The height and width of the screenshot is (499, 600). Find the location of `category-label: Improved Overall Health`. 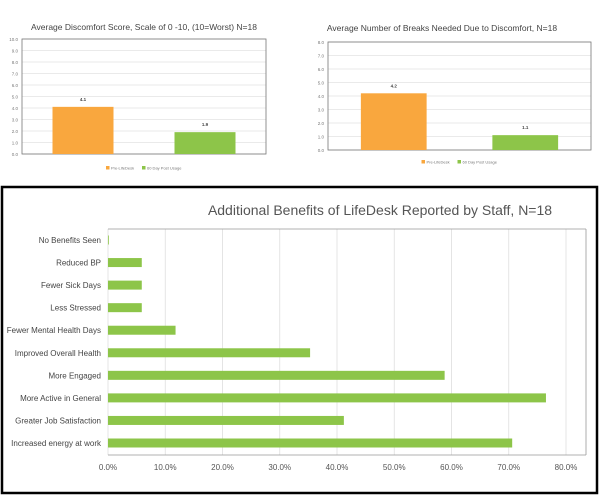

category-label: Improved Overall Health is located at coordinates (58, 353).